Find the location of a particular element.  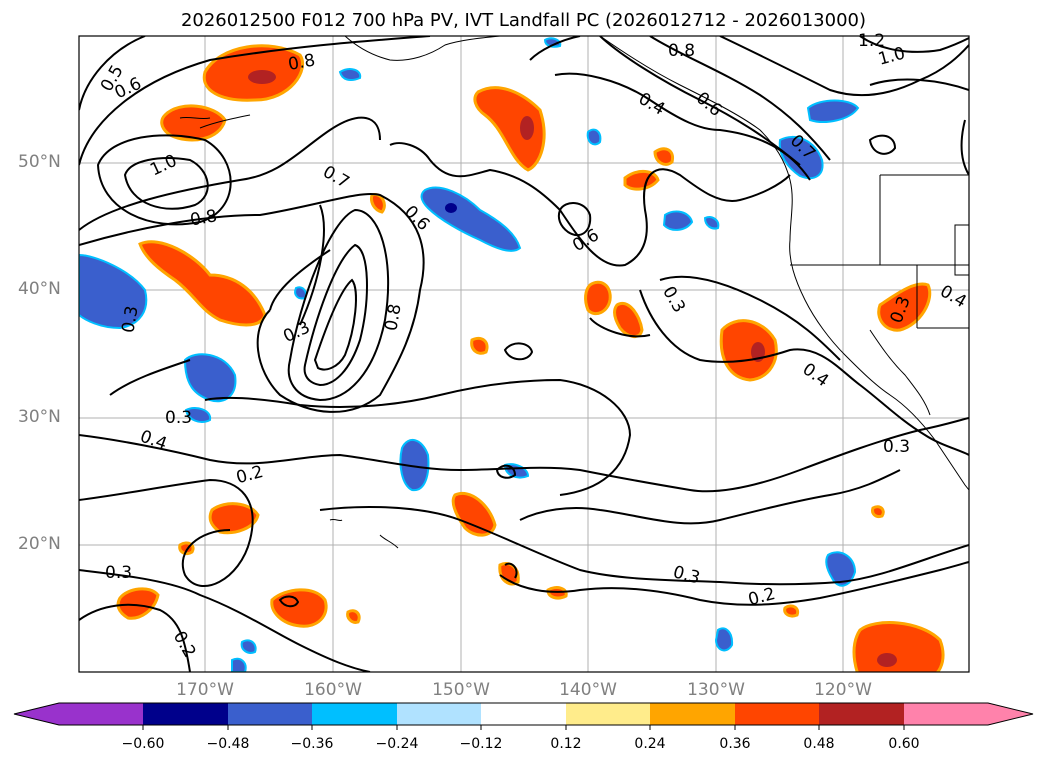

longitude-label: 150°W is located at coordinates (461, 690).